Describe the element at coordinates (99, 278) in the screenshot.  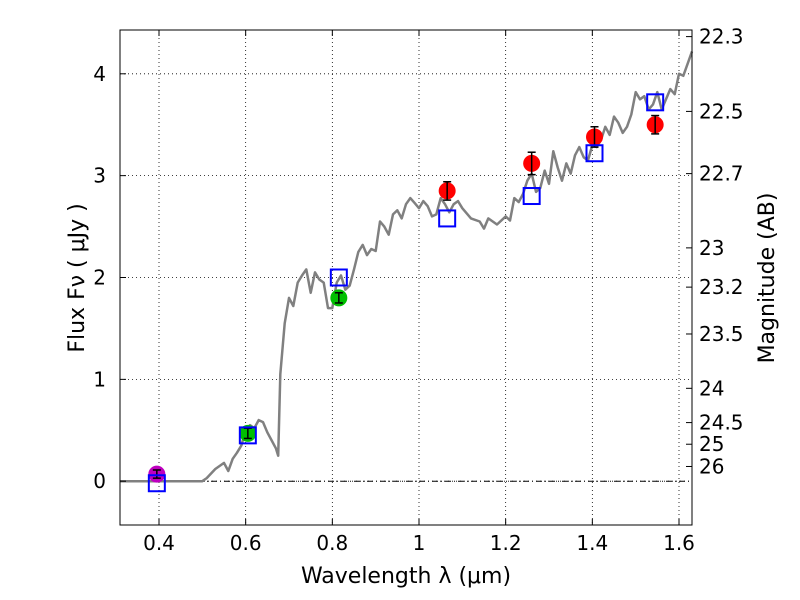
I see `y-tick-label: 2` at that location.